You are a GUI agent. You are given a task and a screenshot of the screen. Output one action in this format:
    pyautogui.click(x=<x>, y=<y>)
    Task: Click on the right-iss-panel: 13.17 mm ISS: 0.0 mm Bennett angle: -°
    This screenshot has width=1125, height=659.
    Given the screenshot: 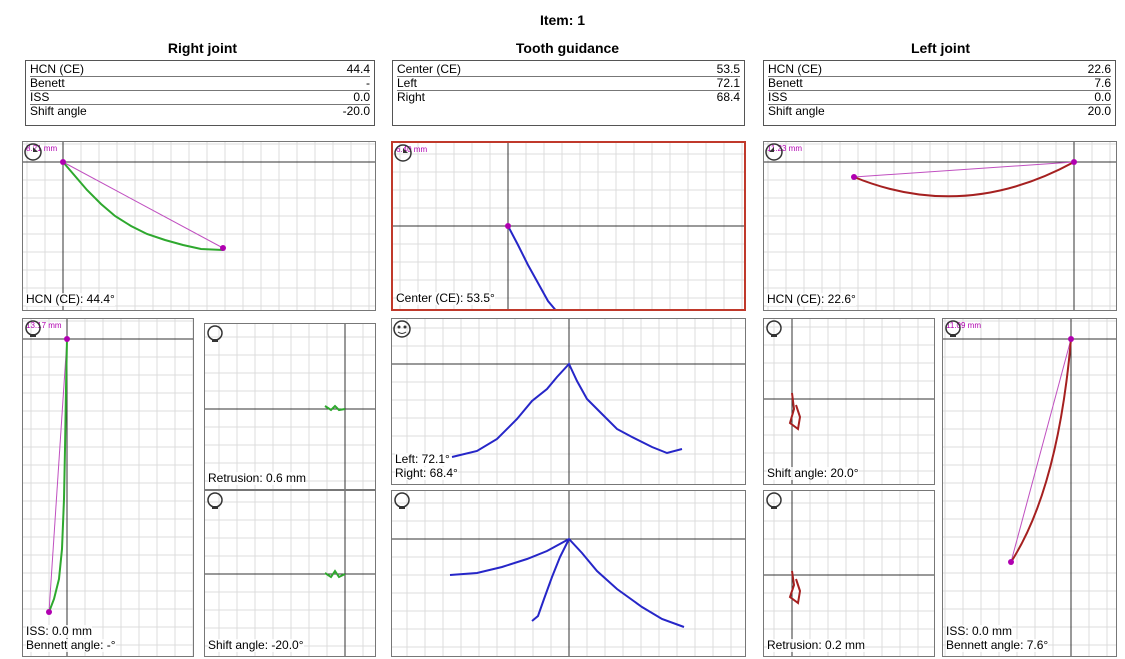 What is the action you would take?
    pyautogui.click(x=108, y=487)
    